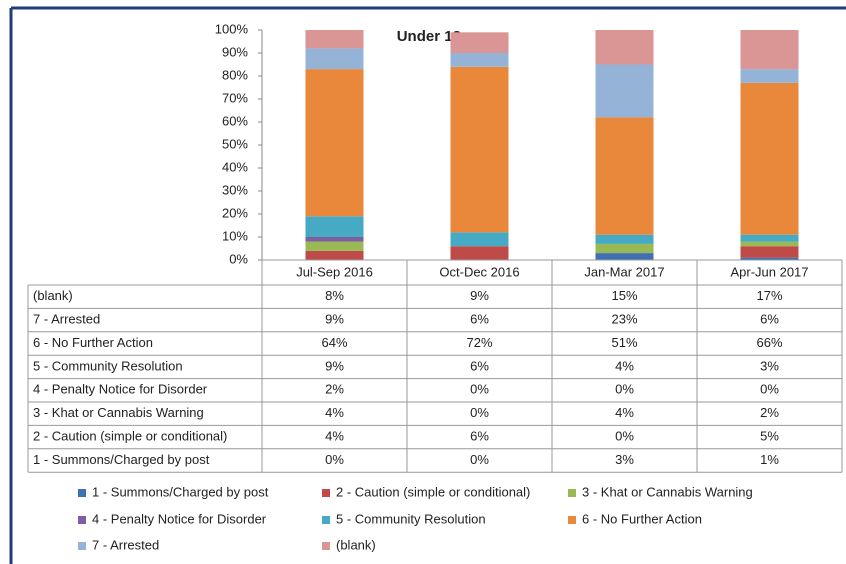  What do you see at coordinates (130, 436) in the screenshot?
I see `row-label: 2 - Caution (simple or conditional)` at bounding box center [130, 436].